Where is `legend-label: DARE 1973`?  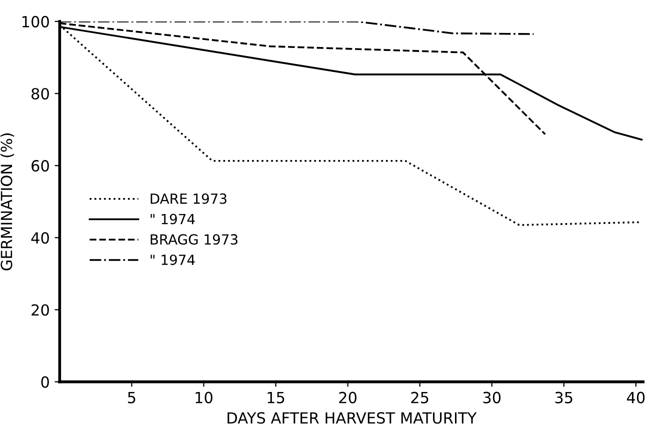 legend-label: DARE 1973 is located at coordinates (188, 198).